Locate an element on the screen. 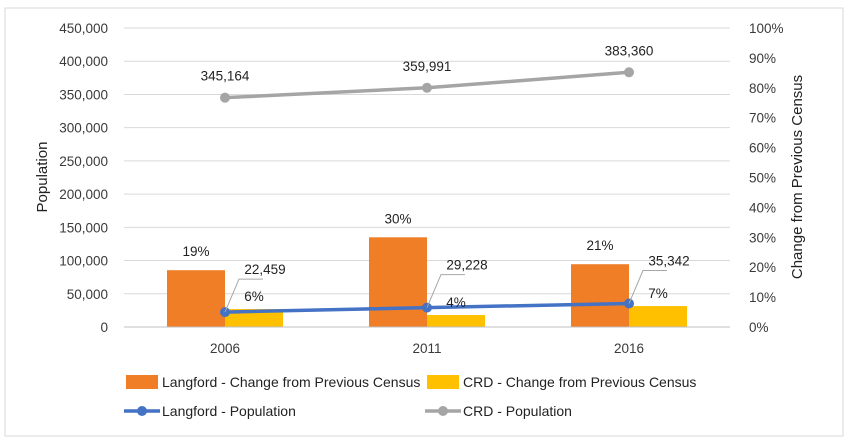  data-label: 359,991 is located at coordinates (427, 66).